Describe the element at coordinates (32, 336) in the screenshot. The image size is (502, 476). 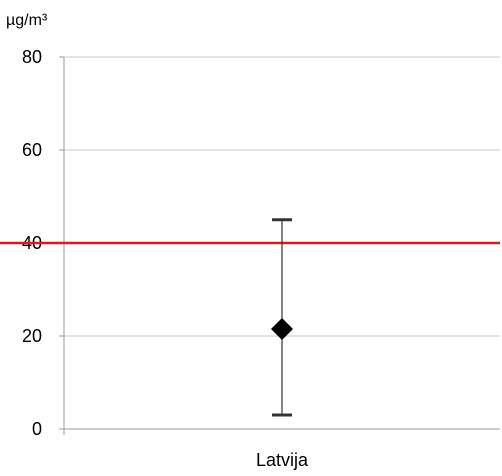
I see `y-tick-label-20: 20` at that location.